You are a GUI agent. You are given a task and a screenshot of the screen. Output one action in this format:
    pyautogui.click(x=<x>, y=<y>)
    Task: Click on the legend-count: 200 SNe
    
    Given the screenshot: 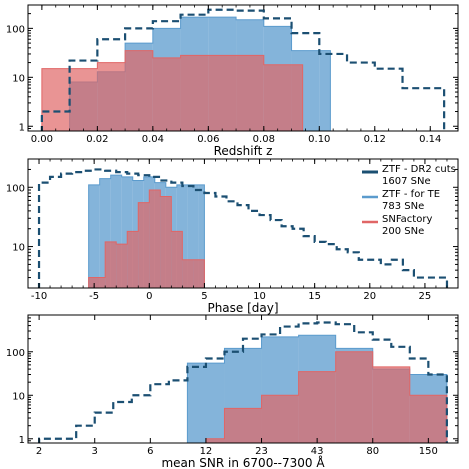 What is the action you would take?
    pyautogui.click(x=403, y=231)
    